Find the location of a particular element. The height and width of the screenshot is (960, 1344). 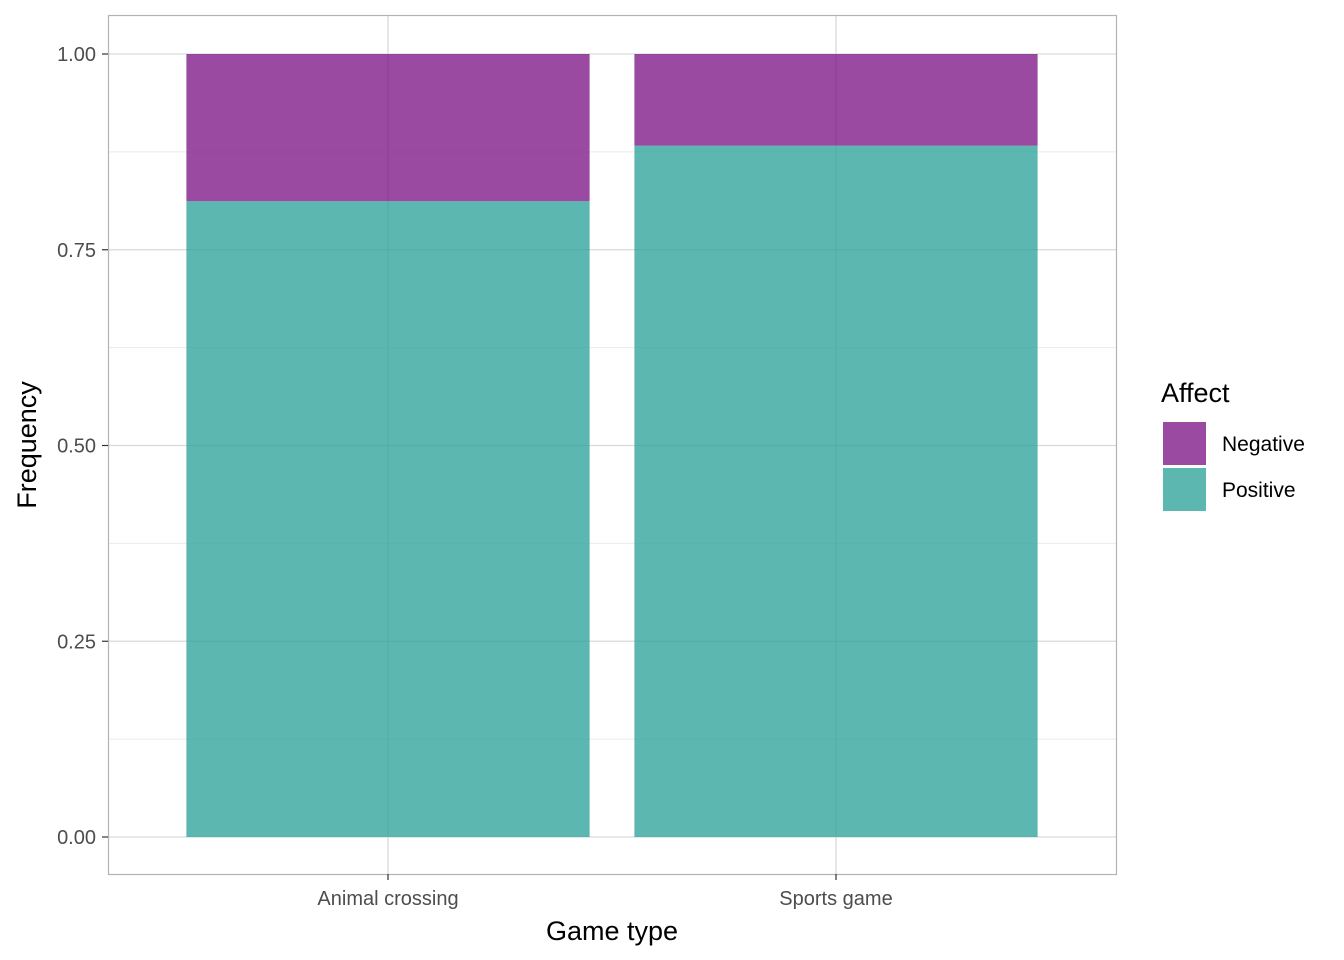

x-axis-title: Game type is located at coordinates (612, 931).